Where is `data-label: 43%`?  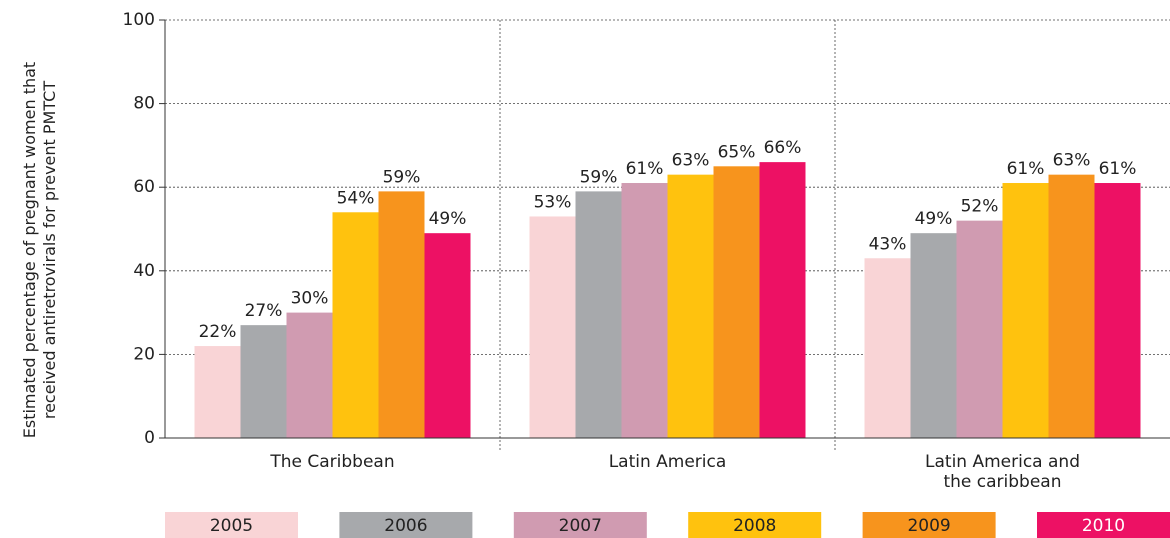
data-label: 43% is located at coordinates (888, 244).